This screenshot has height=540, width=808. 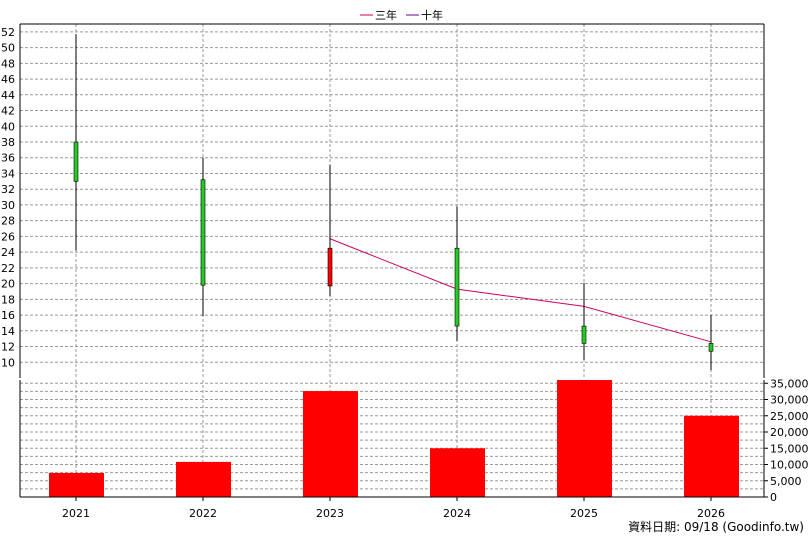 I want to click on volume-tick-label: 15,000, so click(x=789, y=448).